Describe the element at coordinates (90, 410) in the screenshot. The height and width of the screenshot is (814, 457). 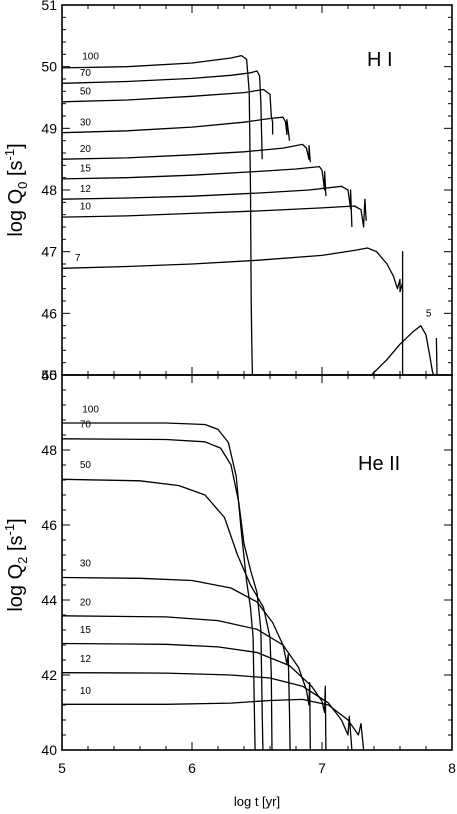
I see `heii-series-label-100: 100` at that location.